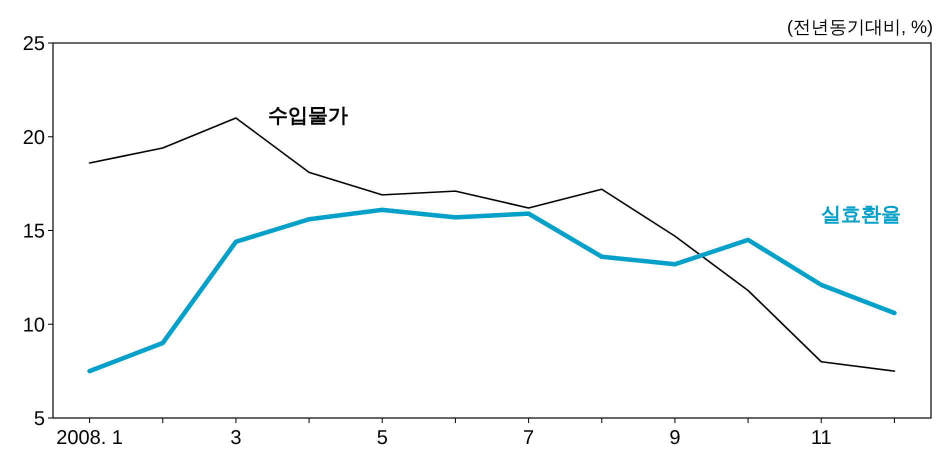 The width and height of the screenshot is (943, 462). Describe the element at coordinates (39, 419) in the screenshot. I see `y-tick-label: 5` at that location.